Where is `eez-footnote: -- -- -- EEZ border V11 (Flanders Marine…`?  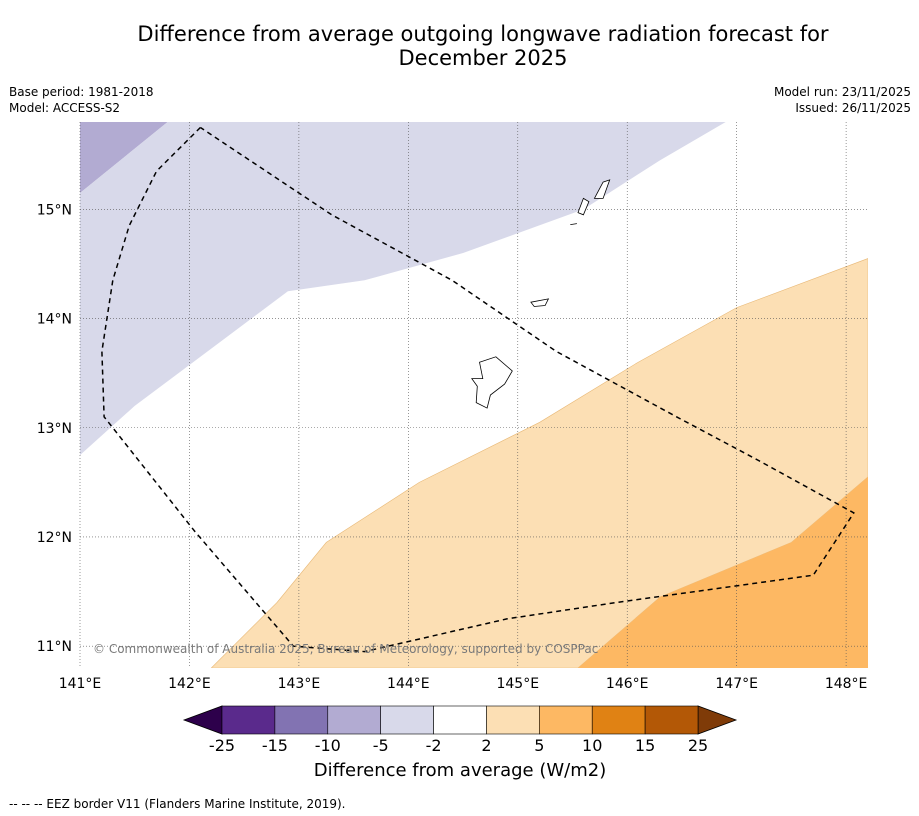 eez-footnote: -- -- -- EEZ border V11 (Flanders Marine… is located at coordinates (177, 804).